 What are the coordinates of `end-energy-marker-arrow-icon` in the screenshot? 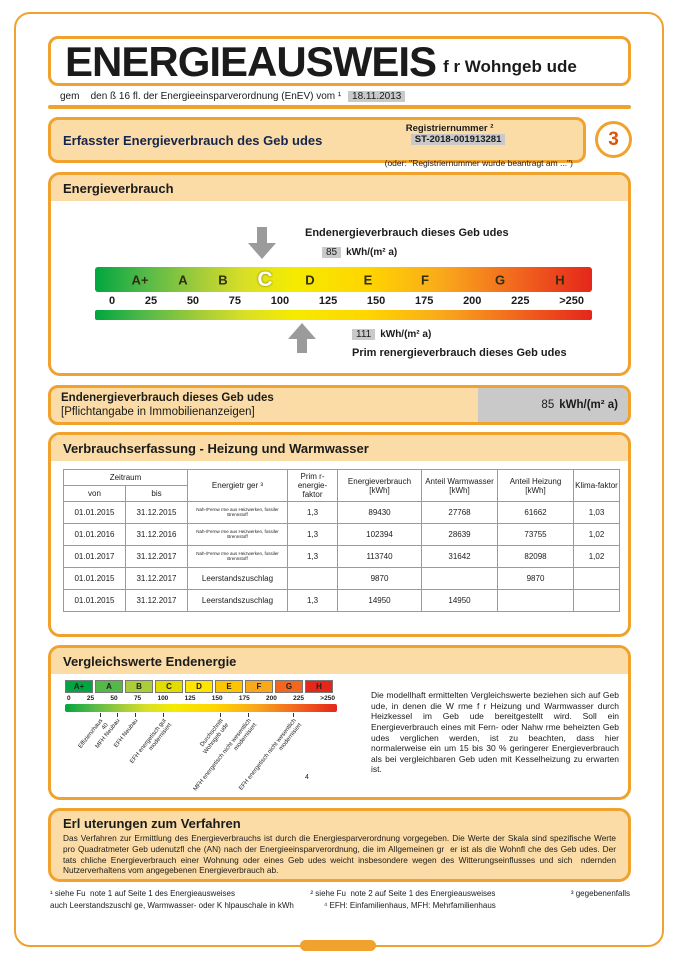 It's located at (262, 244).